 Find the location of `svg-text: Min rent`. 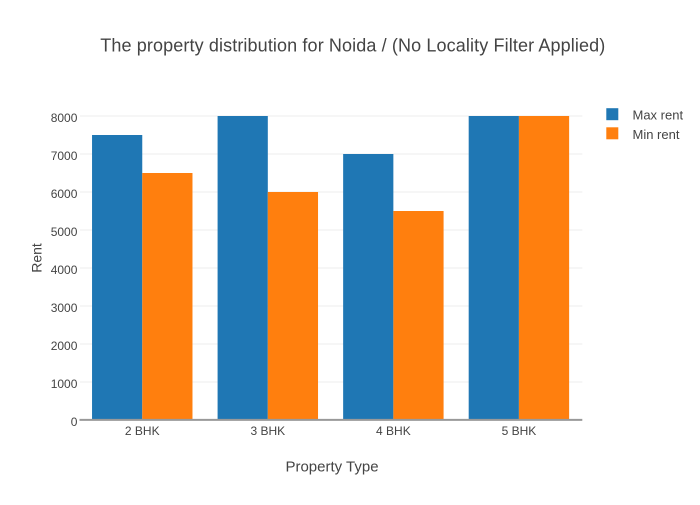

svg-text: Min rent is located at coordinates (656, 134).